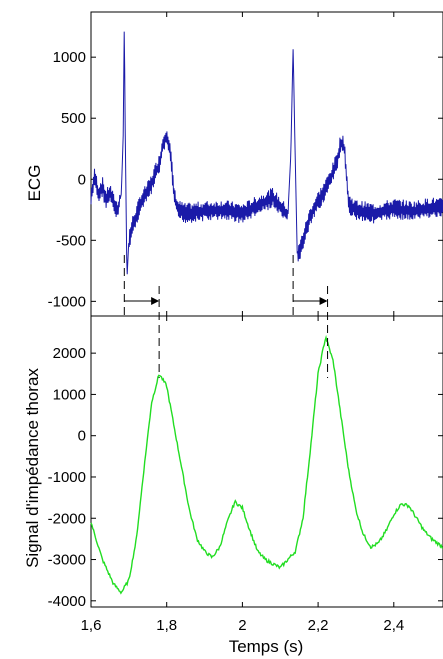  I want to click on x-tick-label: 2, so click(242, 625).